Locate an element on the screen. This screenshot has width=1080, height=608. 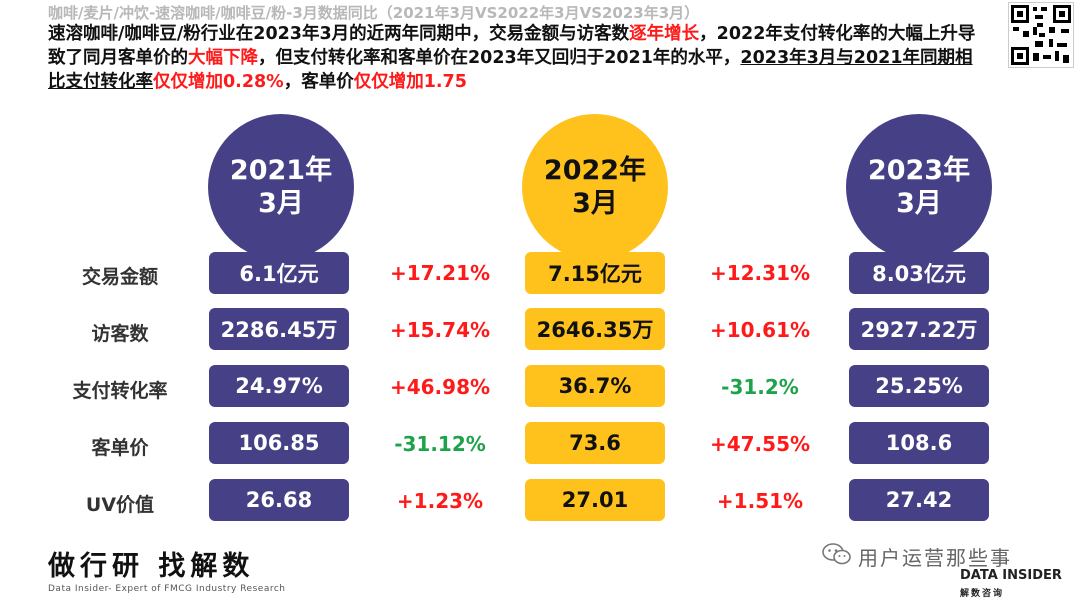
brand-slogan: 做行研 找解数 is located at coordinates (151, 566).